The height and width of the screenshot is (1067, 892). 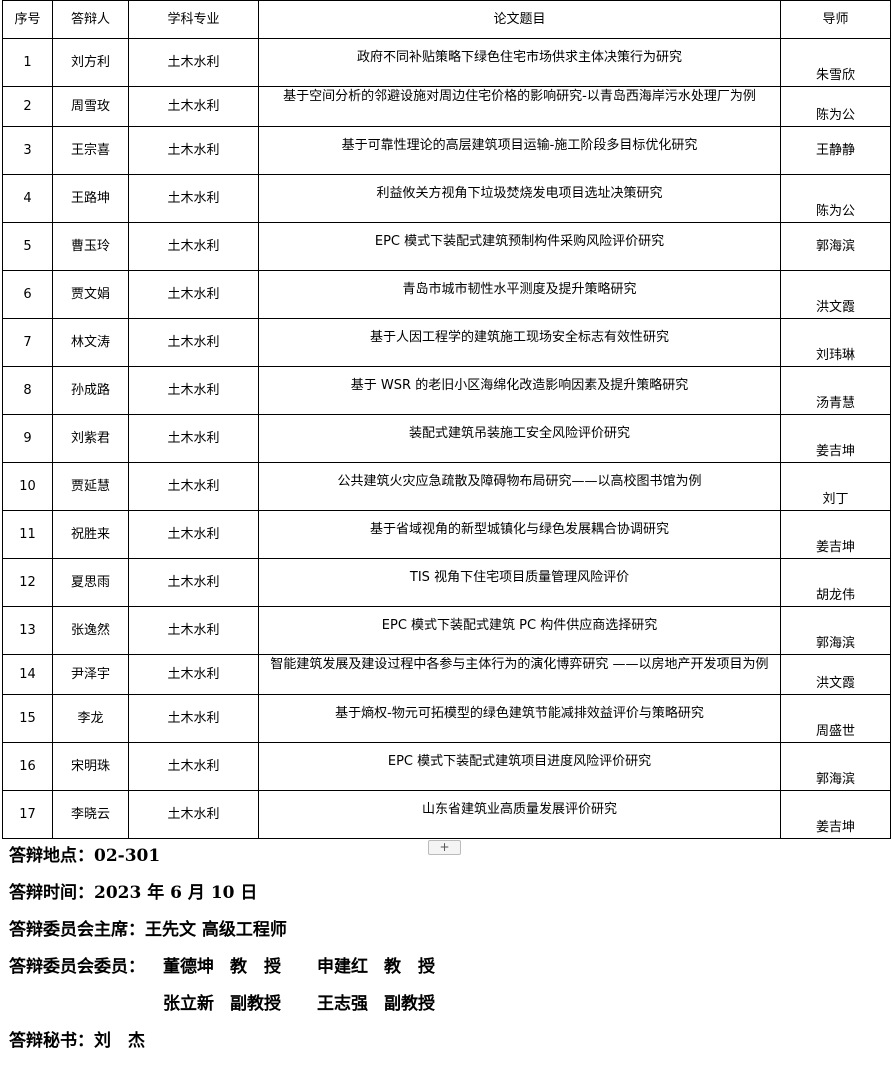 What do you see at coordinates (519, 718) in the screenshot?
I see `thesis-title: 基于熵权-物元可拓模型的绿色建筑节能减排效益评价与策略研究` at bounding box center [519, 718].